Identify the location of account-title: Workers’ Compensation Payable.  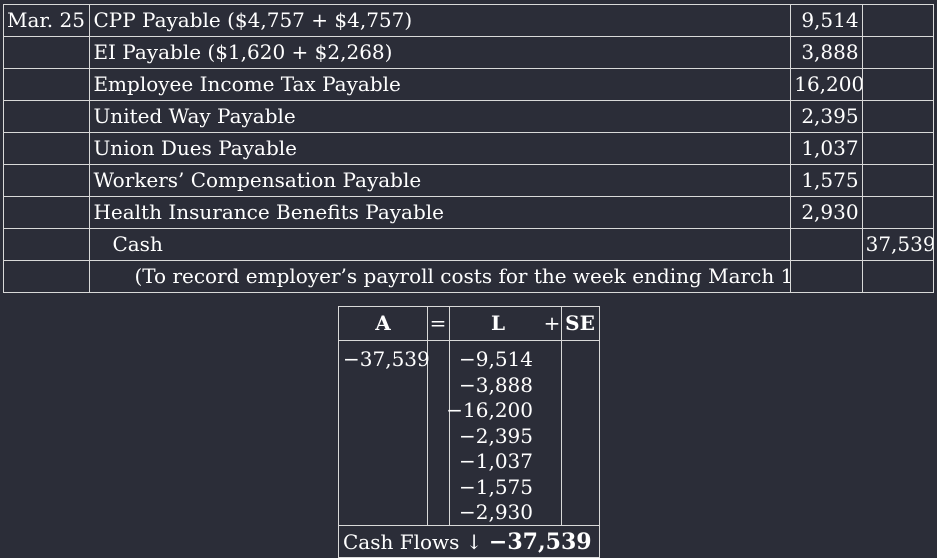
(440, 180).